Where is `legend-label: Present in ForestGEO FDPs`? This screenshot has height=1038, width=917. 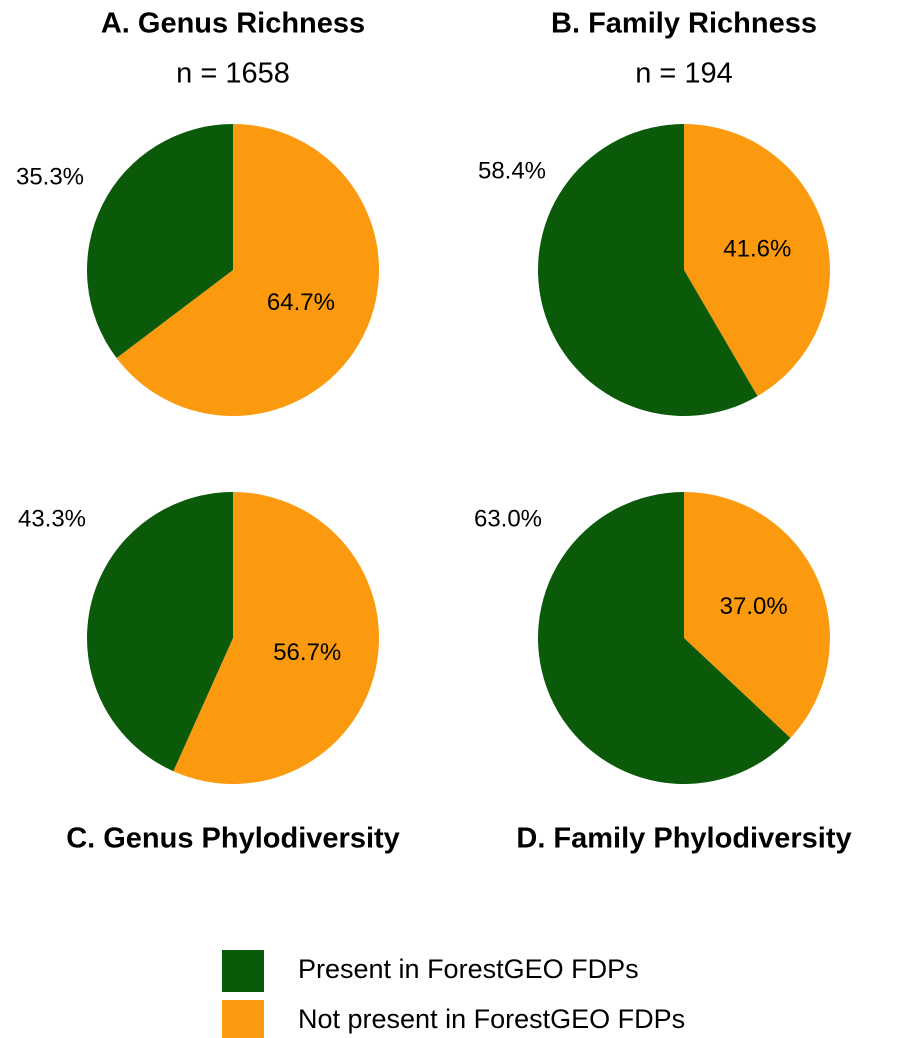 legend-label: Present in ForestGEO FDPs is located at coordinates (468, 969).